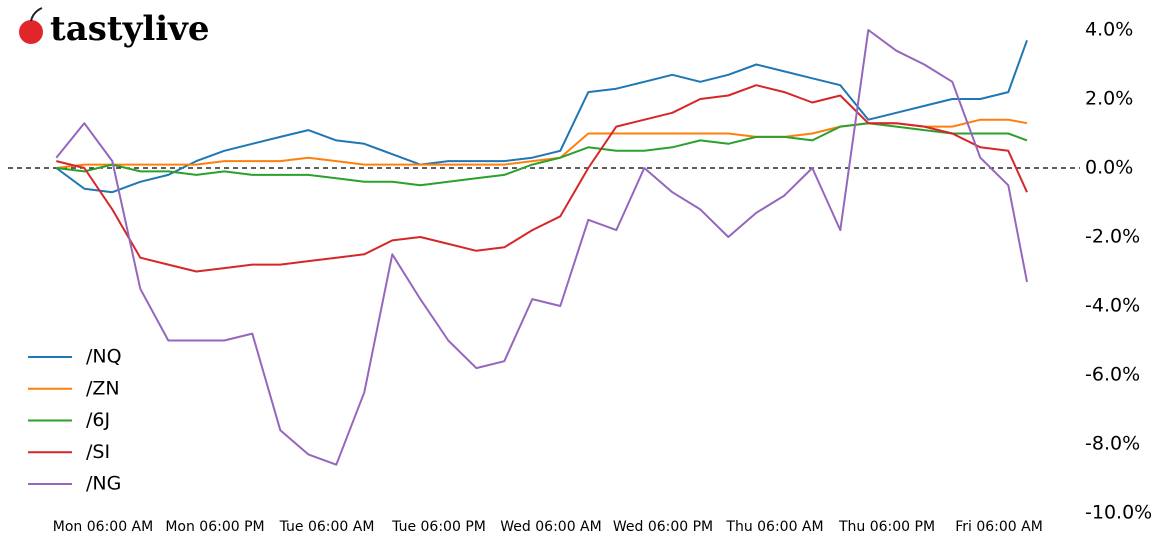 This screenshot has width=1165, height=549. What do you see at coordinates (999, 527) in the screenshot?
I see `x-tick-label: Fri 06:00 AM` at bounding box center [999, 527].